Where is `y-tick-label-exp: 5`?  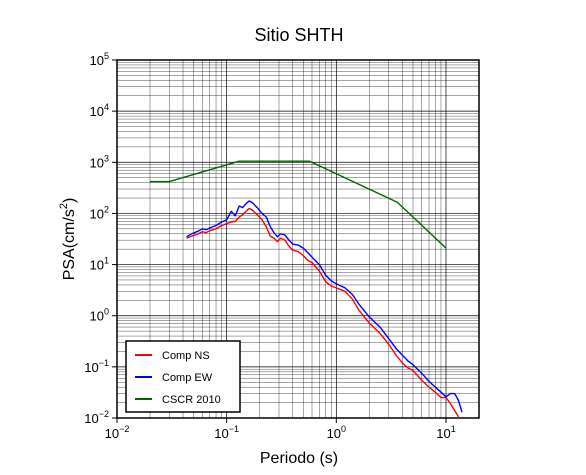
y-tick-label-exp: 5 is located at coordinates (106, 56).